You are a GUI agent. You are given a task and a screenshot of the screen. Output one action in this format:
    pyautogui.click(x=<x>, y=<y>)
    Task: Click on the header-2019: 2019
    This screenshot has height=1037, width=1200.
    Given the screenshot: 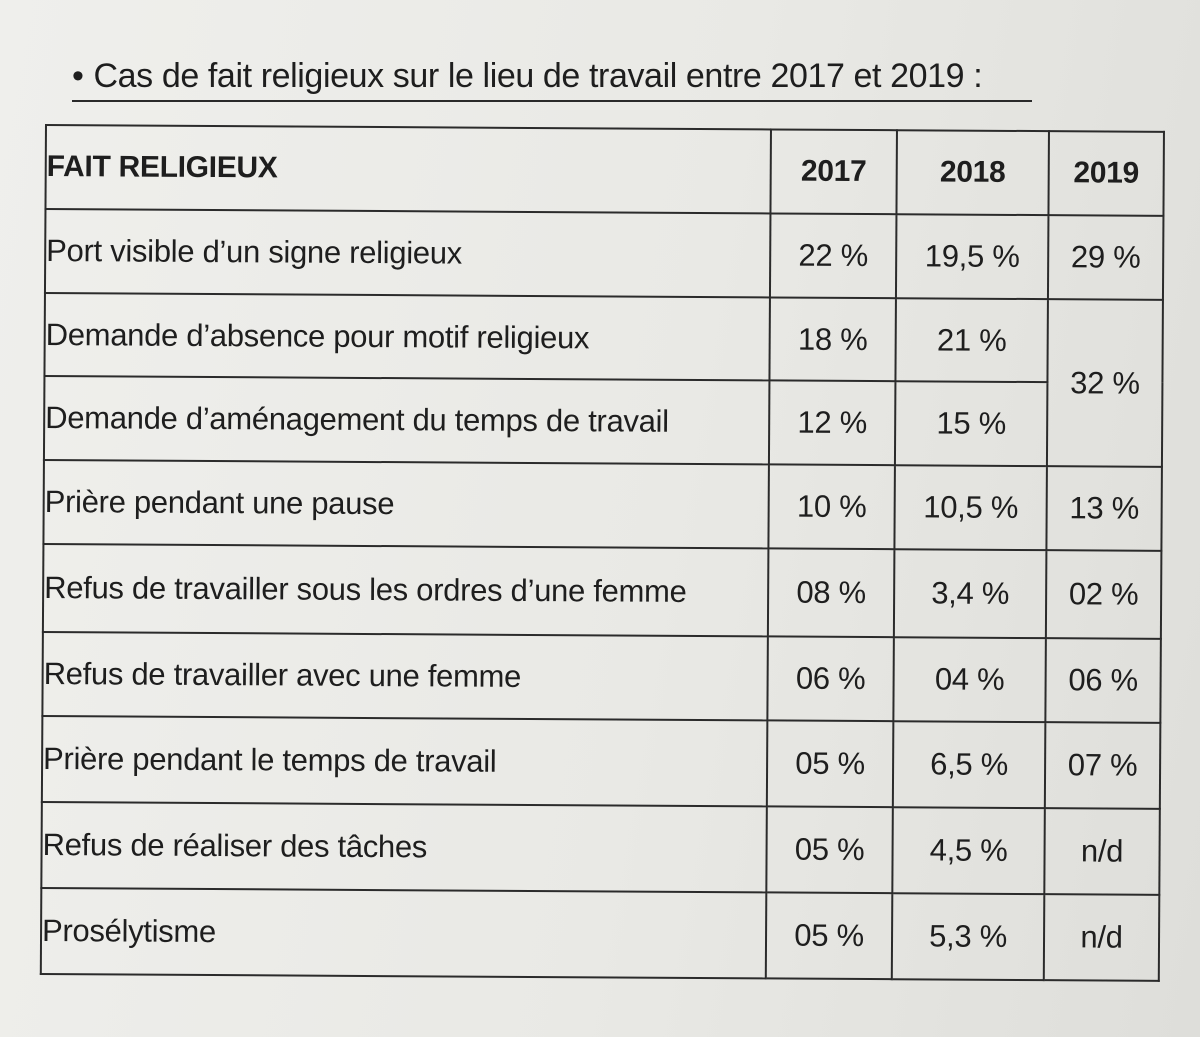 What is the action you would take?
    pyautogui.click(x=1106, y=173)
    